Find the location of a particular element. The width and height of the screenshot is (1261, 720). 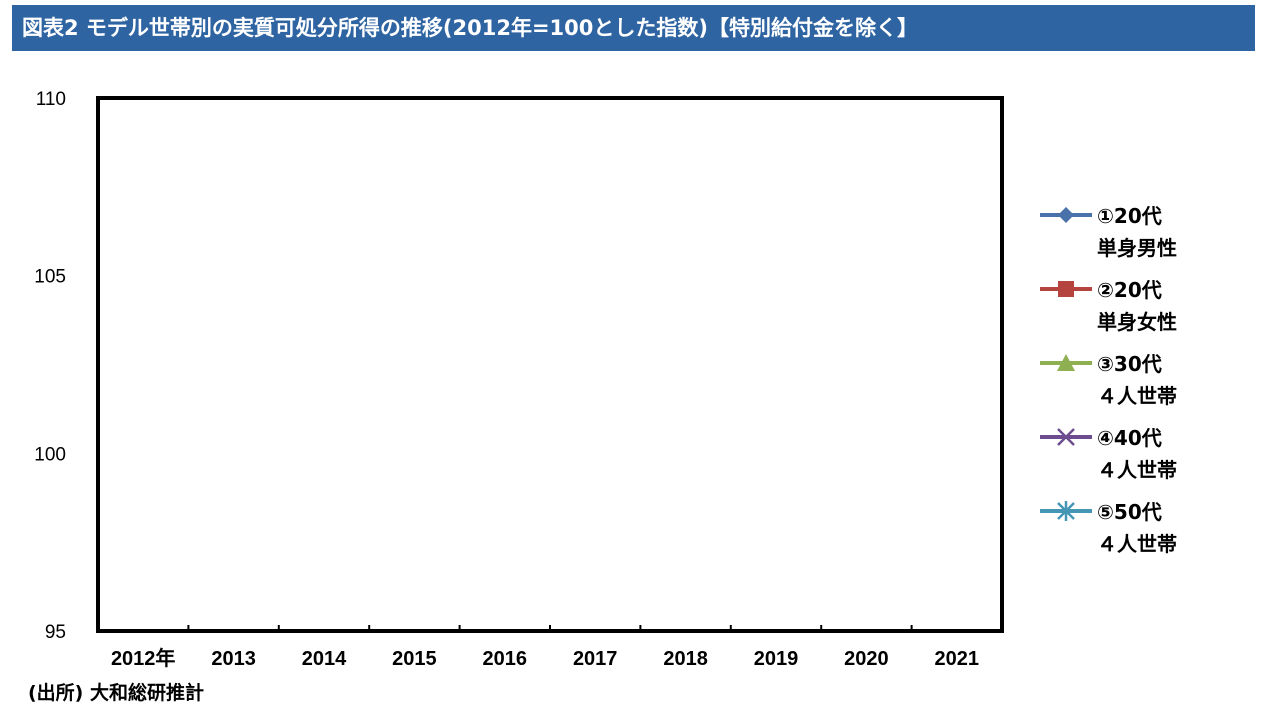

x-tick-label: 2013 is located at coordinates (233, 659).